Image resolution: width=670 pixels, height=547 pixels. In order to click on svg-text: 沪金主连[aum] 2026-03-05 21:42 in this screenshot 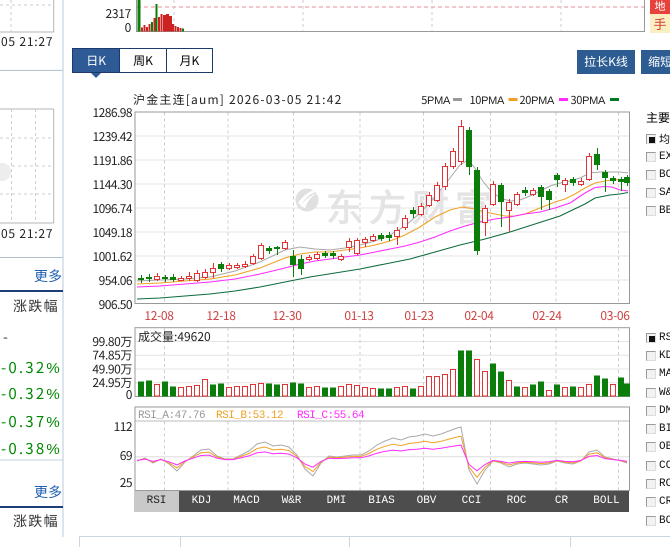, I will do `click(237, 99)`.